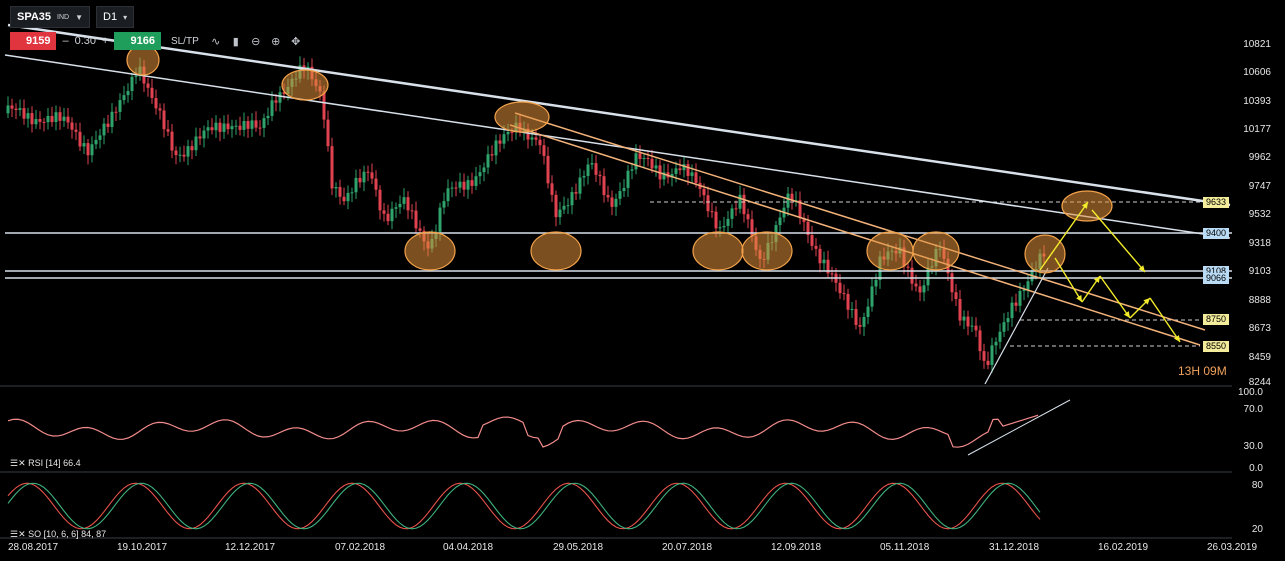  Describe the element at coordinates (1257, 529) in the screenshot. I see `so-axis-label: 20` at that location.